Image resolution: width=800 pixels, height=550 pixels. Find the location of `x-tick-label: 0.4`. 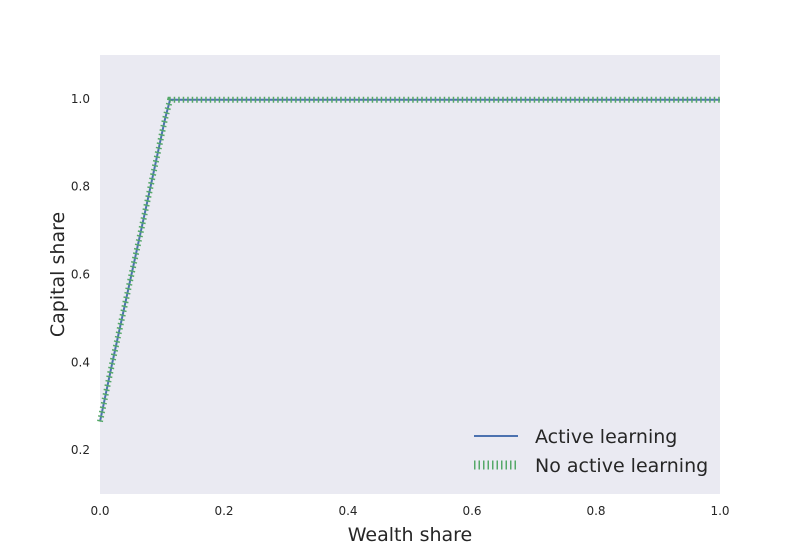

x-tick-label: 0.4 is located at coordinates (347, 511).